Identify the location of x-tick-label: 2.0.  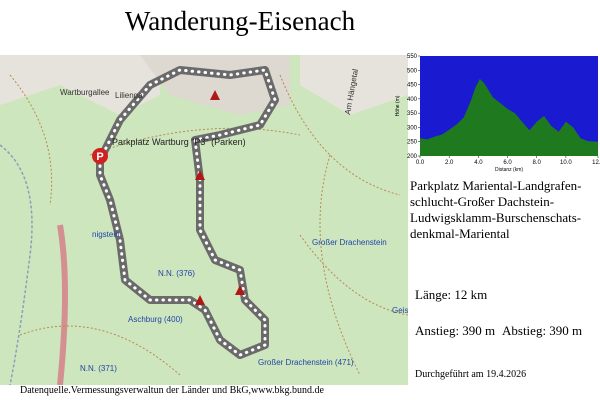
(449, 163).